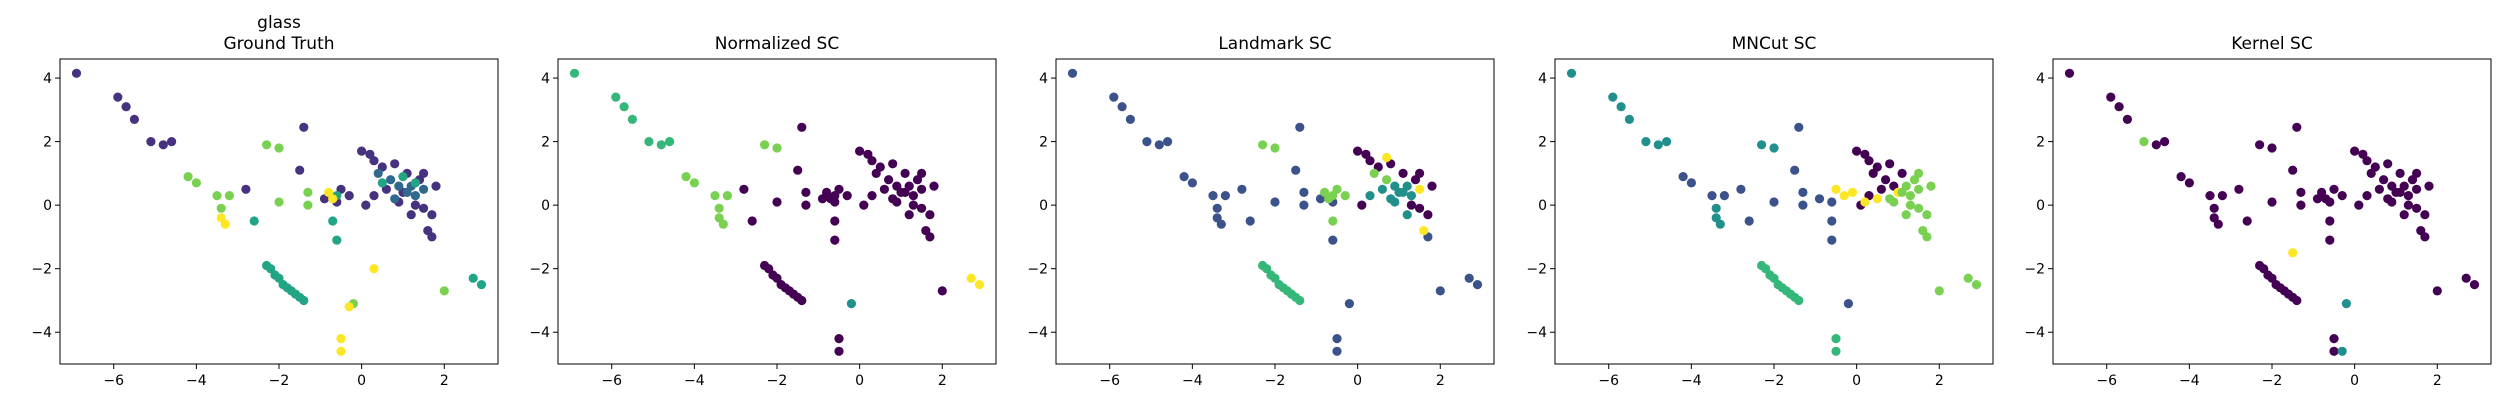  Describe the element at coordinates (2271, 44) in the screenshot. I see `chart-title: Kernel SC` at that location.